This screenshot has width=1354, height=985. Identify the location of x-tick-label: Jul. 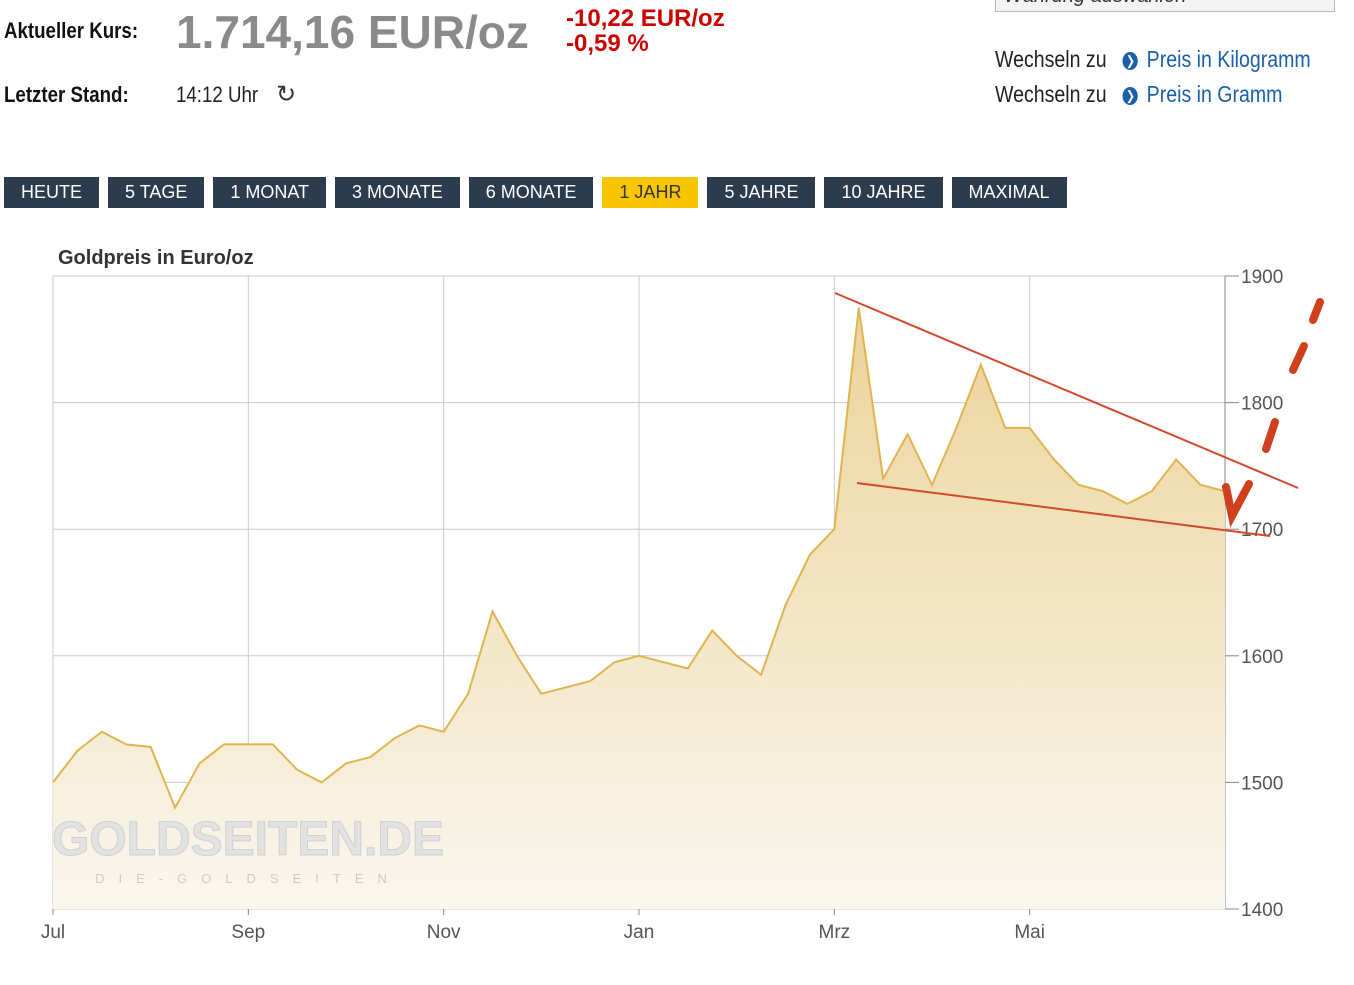
(53, 932).